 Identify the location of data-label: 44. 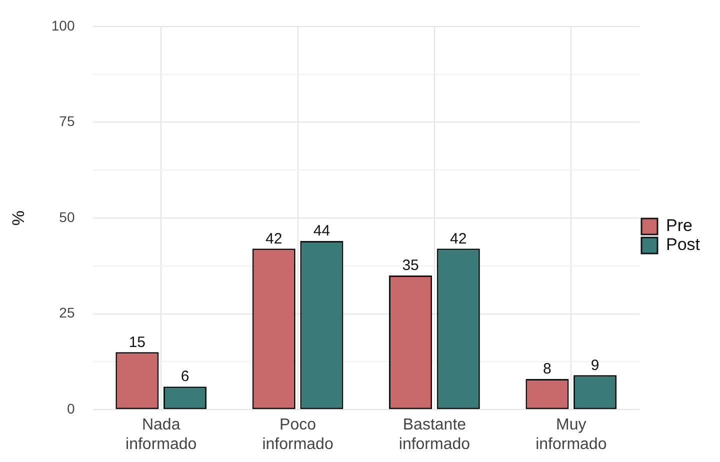
(321, 231).